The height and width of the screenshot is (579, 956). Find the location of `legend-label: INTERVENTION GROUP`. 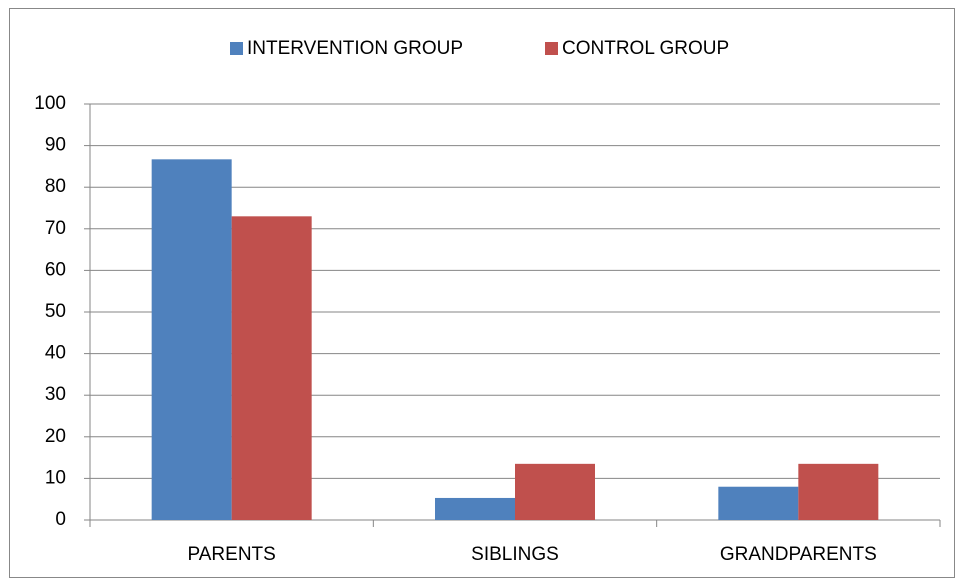

legend-label: INTERVENTION GROUP is located at coordinates (355, 48).